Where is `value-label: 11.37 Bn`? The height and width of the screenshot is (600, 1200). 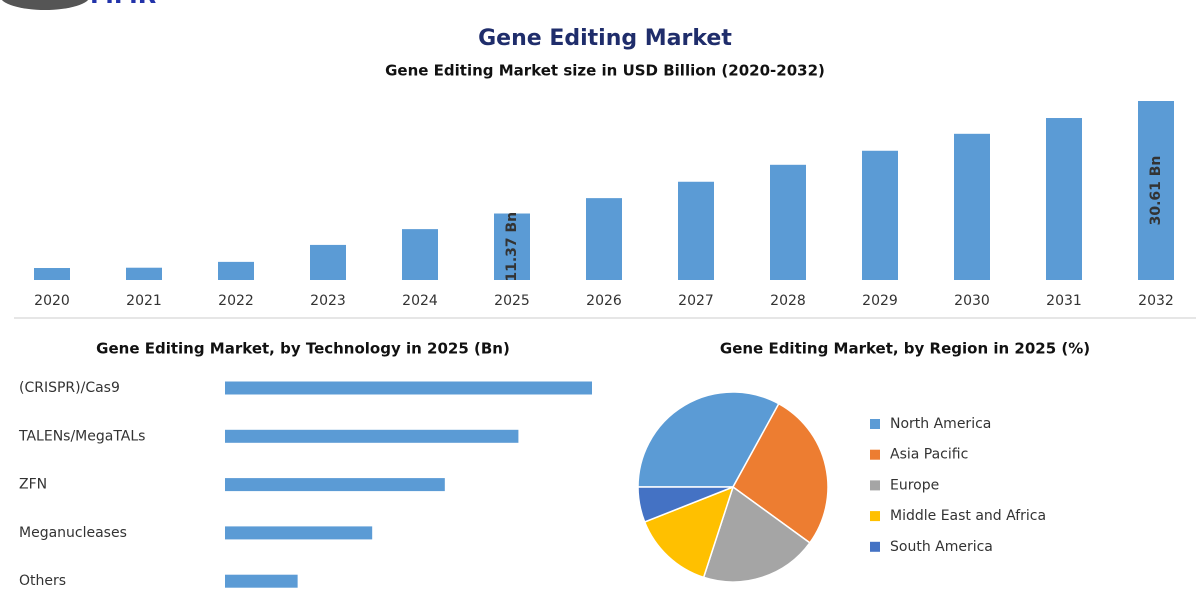
value-label: 11.37 Bn is located at coordinates (512, 247).